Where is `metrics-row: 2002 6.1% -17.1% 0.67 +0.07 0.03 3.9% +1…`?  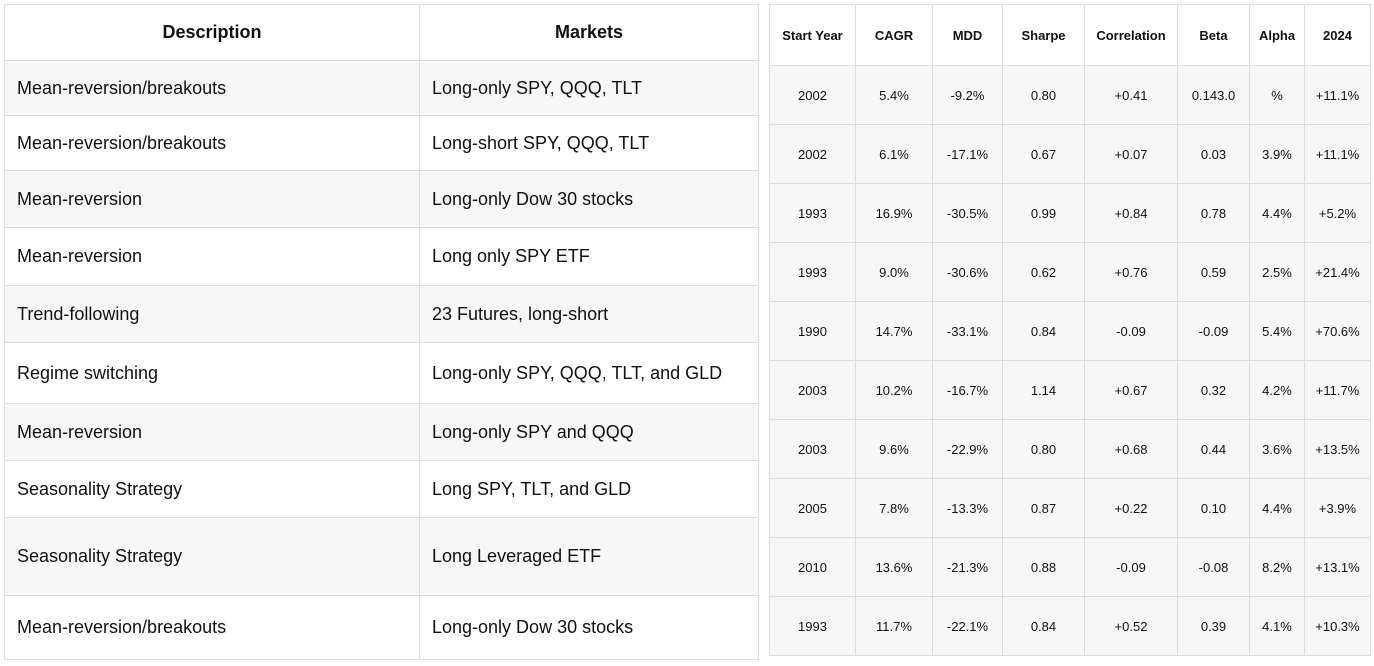
metrics-row: 2002 6.1% -17.1% 0.67 +0.07 0.03 3.9% +1… is located at coordinates (1070, 154).